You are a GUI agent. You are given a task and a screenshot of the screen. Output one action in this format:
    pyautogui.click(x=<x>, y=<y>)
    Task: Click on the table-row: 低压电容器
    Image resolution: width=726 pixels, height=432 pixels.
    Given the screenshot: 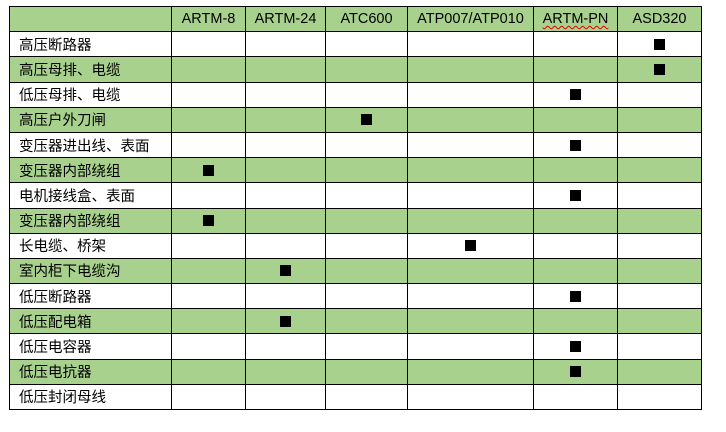 What is the action you would take?
    pyautogui.click(x=355, y=346)
    